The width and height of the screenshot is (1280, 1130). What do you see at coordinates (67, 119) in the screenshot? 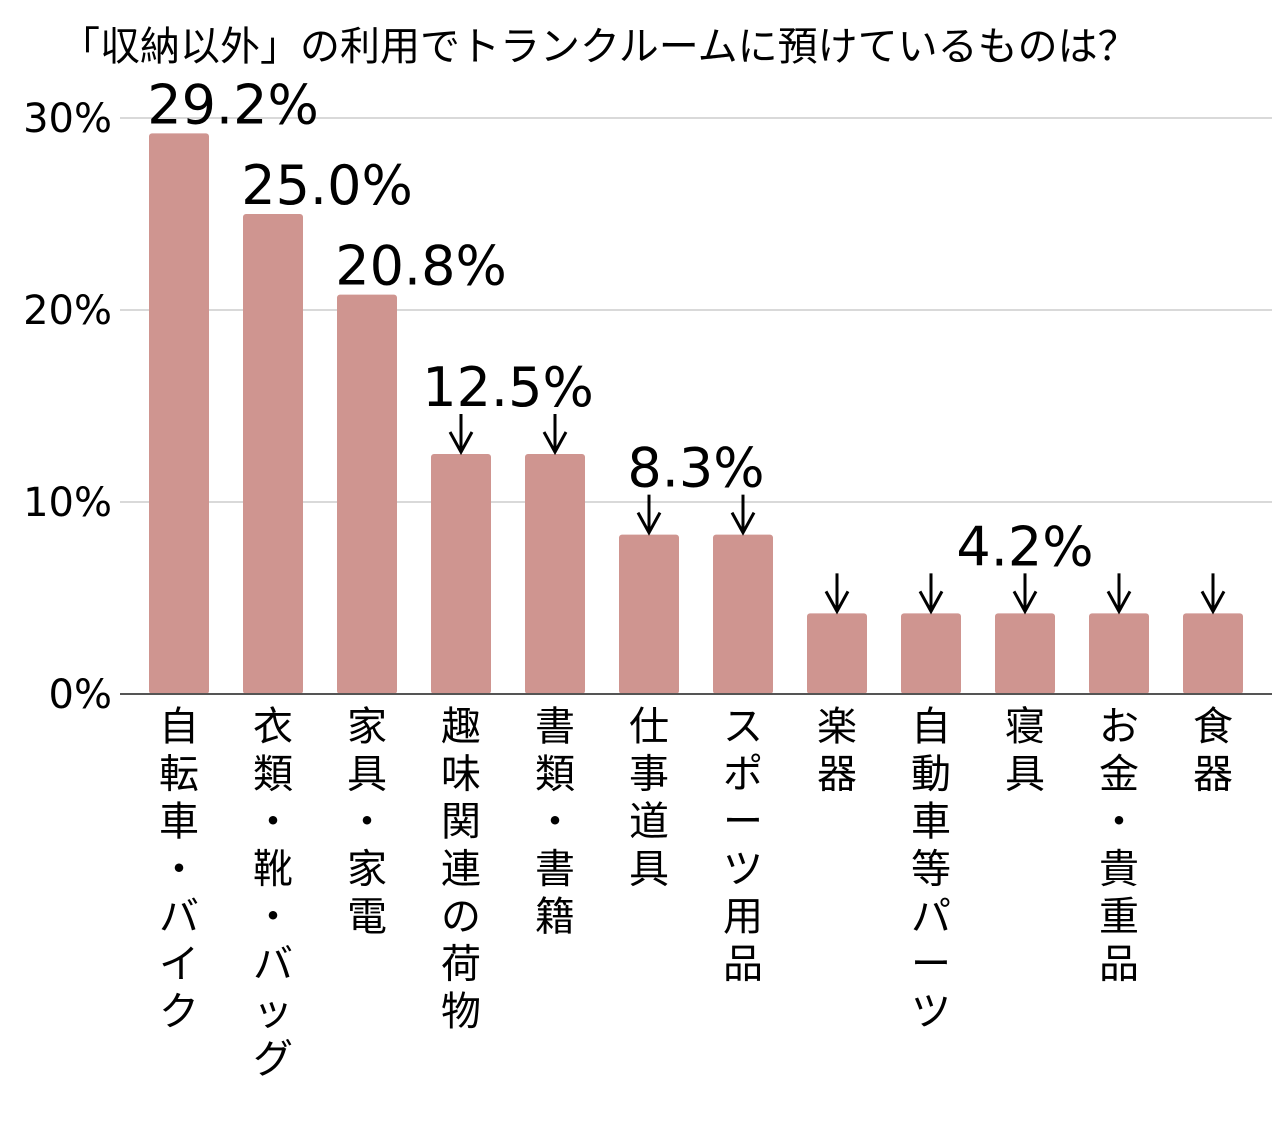
I see `y-tick-label: 30%` at bounding box center [67, 119].